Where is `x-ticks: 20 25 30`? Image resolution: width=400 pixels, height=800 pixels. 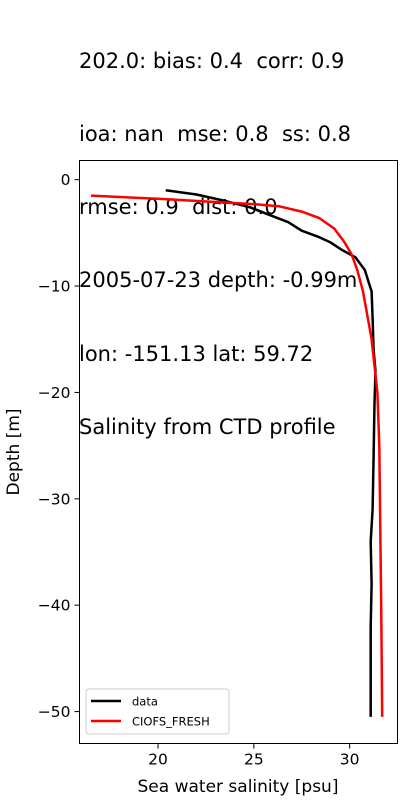
x-ticks: 20 25 30 is located at coordinates (254, 756).